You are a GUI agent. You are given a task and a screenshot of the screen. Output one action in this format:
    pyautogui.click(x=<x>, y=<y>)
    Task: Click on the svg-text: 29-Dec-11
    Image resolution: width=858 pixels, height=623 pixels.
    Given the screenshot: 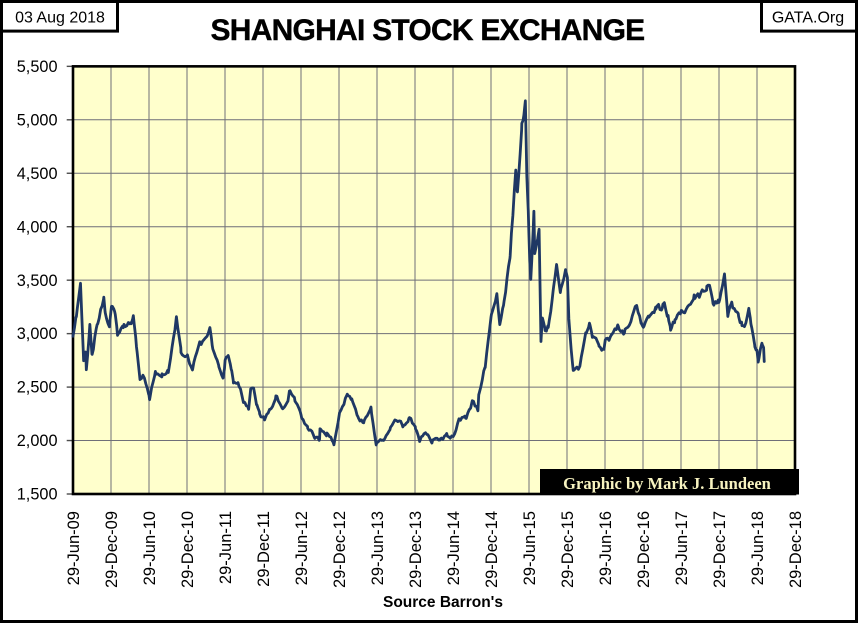 What is the action you would take?
    pyautogui.click(x=264, y=549)
    